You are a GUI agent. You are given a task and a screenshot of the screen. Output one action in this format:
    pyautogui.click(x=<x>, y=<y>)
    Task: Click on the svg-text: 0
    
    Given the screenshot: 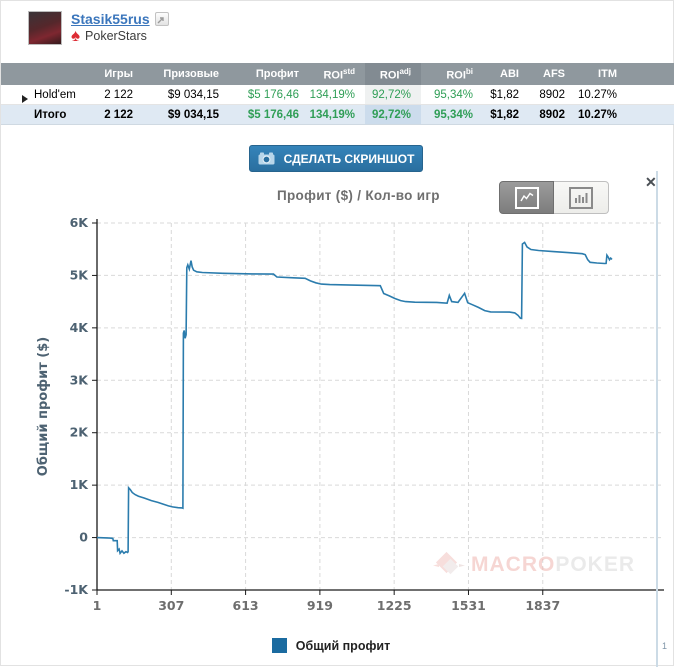 What is the action you would take?
    pyautogui.click(x=83, y=537)
    